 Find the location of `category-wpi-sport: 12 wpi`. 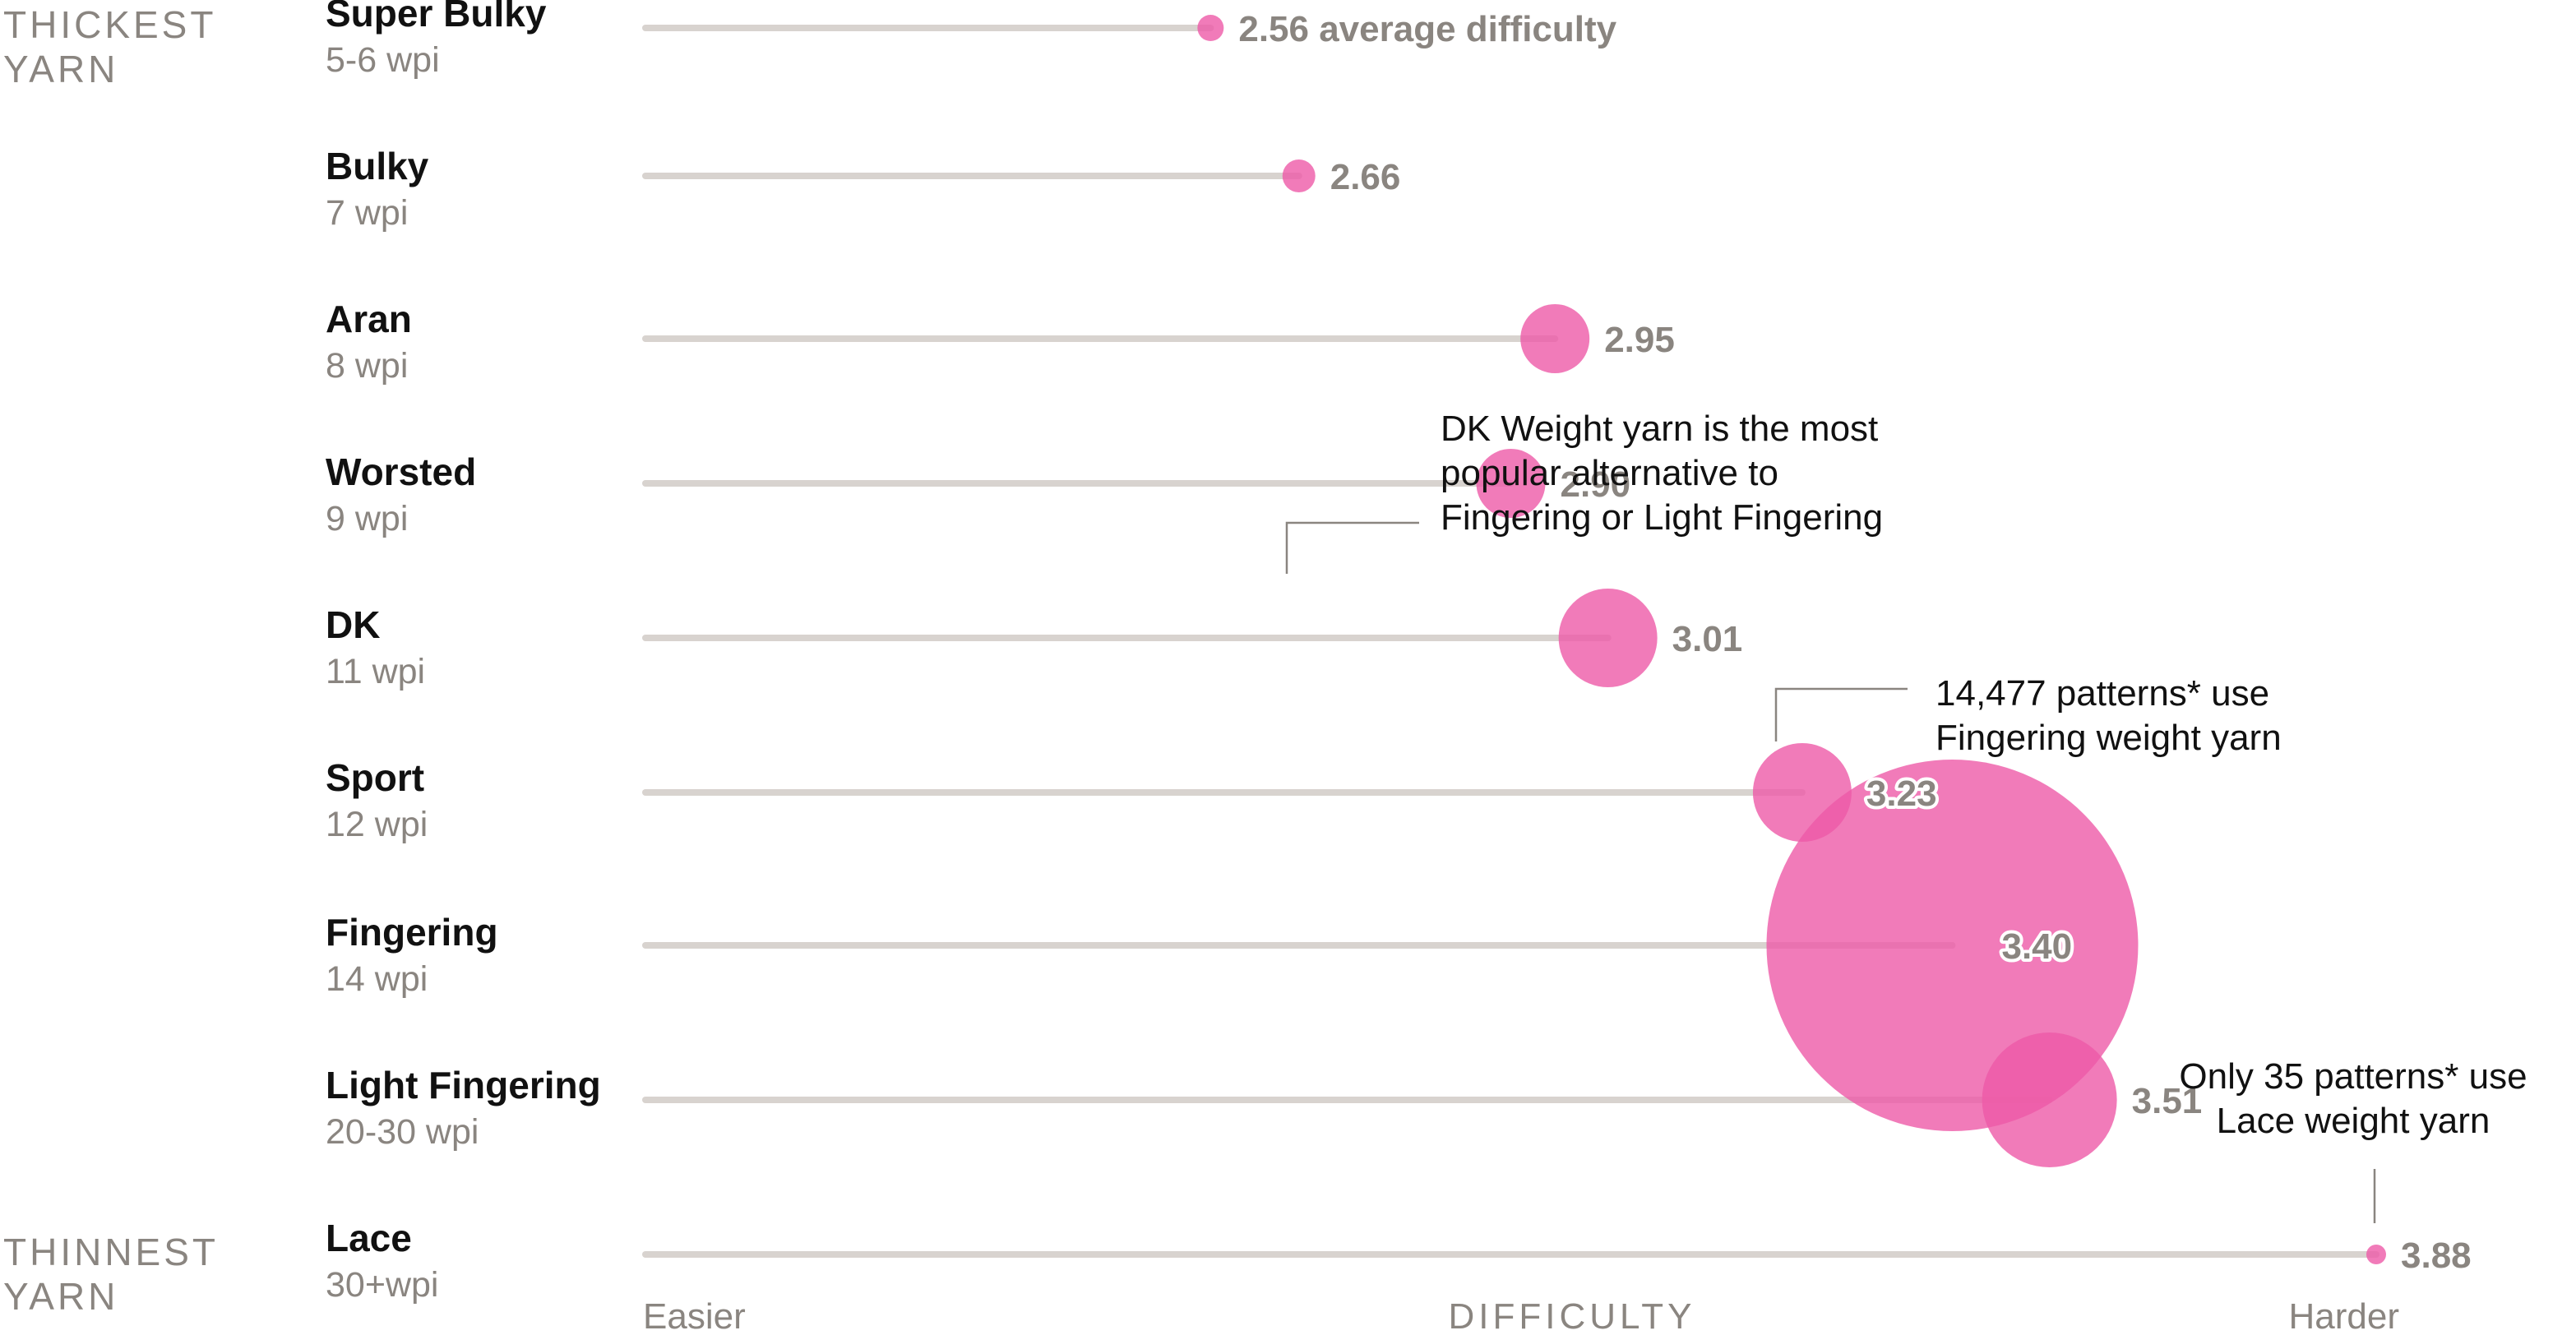

category-wpi-sport: 12 wpi is located at coordinates (377, 824).